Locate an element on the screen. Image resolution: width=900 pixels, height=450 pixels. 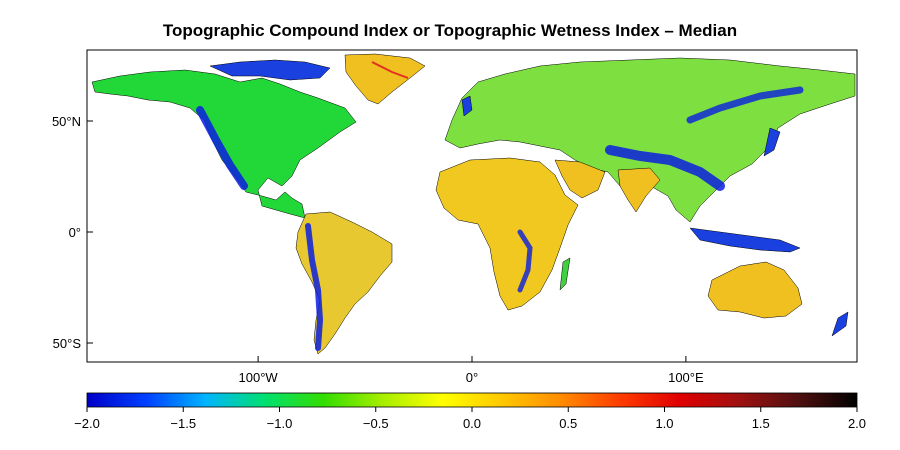
colorbar-tick-label: −1.5 is located at coordinates (183, 423).